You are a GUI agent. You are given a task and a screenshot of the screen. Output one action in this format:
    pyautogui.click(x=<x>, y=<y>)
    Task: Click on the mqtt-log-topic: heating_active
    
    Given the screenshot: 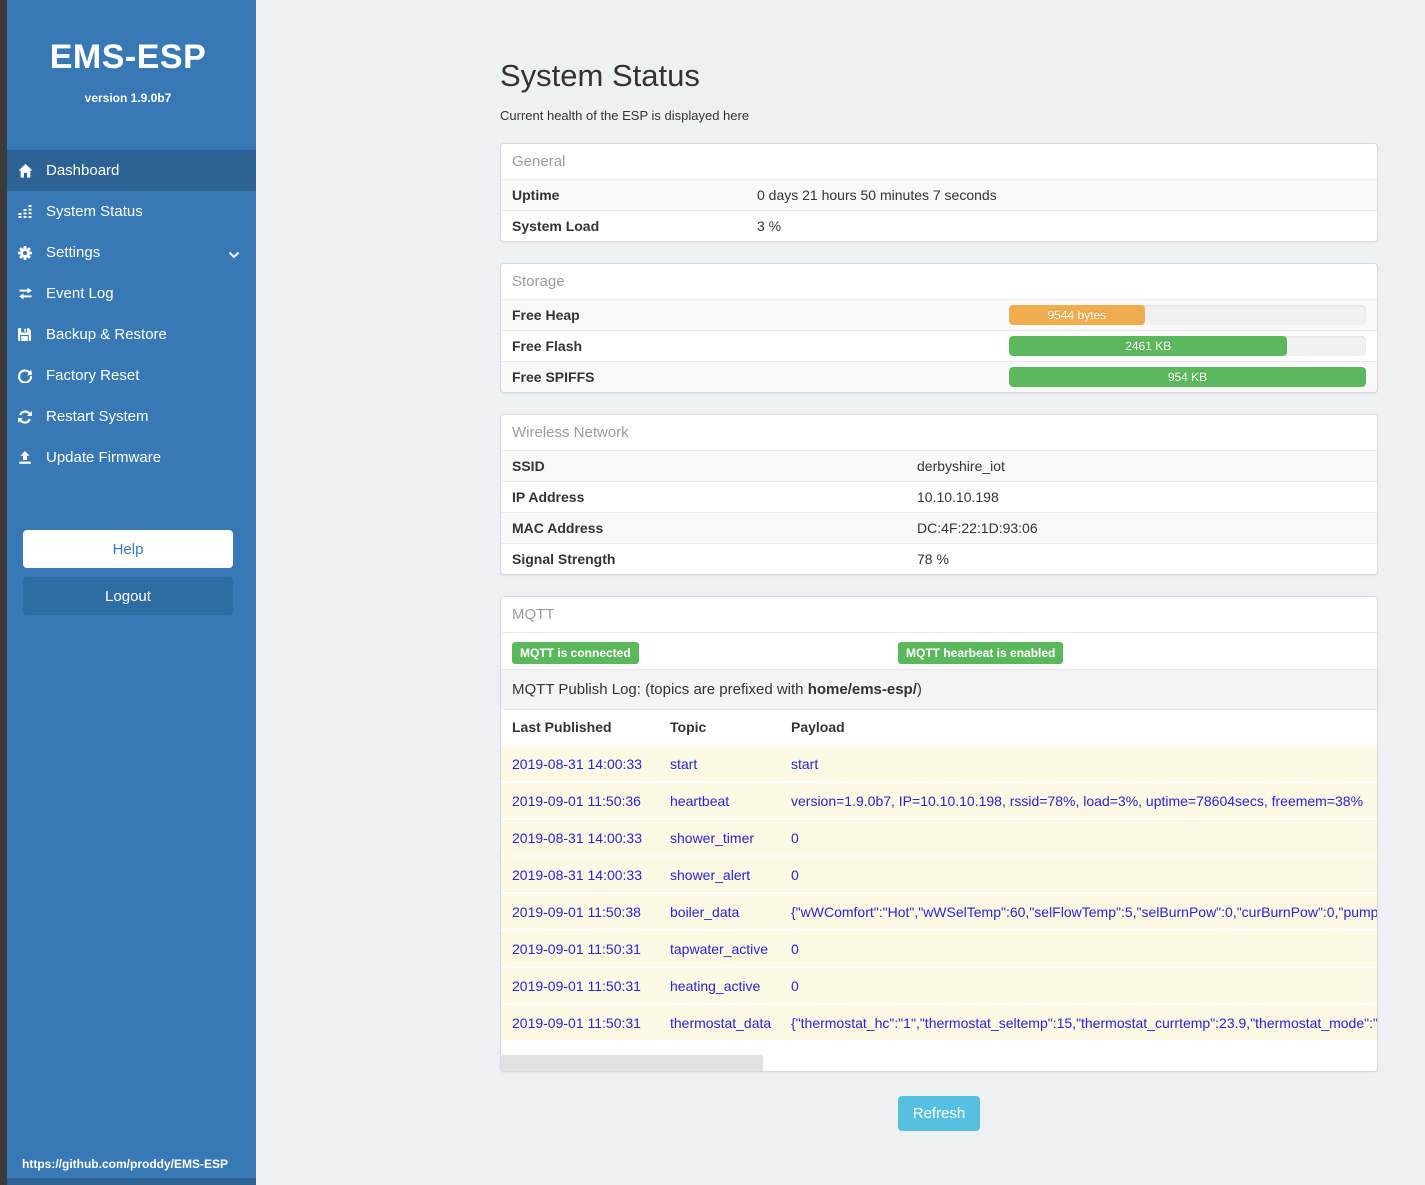 What is the action you would take?
    pyautogui.click(x=715, y=985)
    